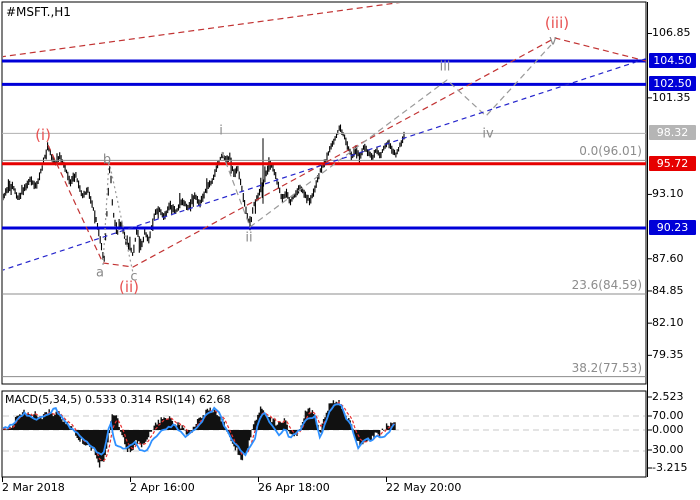  I want to click on macd-rsi-panel, so click(324, 434).